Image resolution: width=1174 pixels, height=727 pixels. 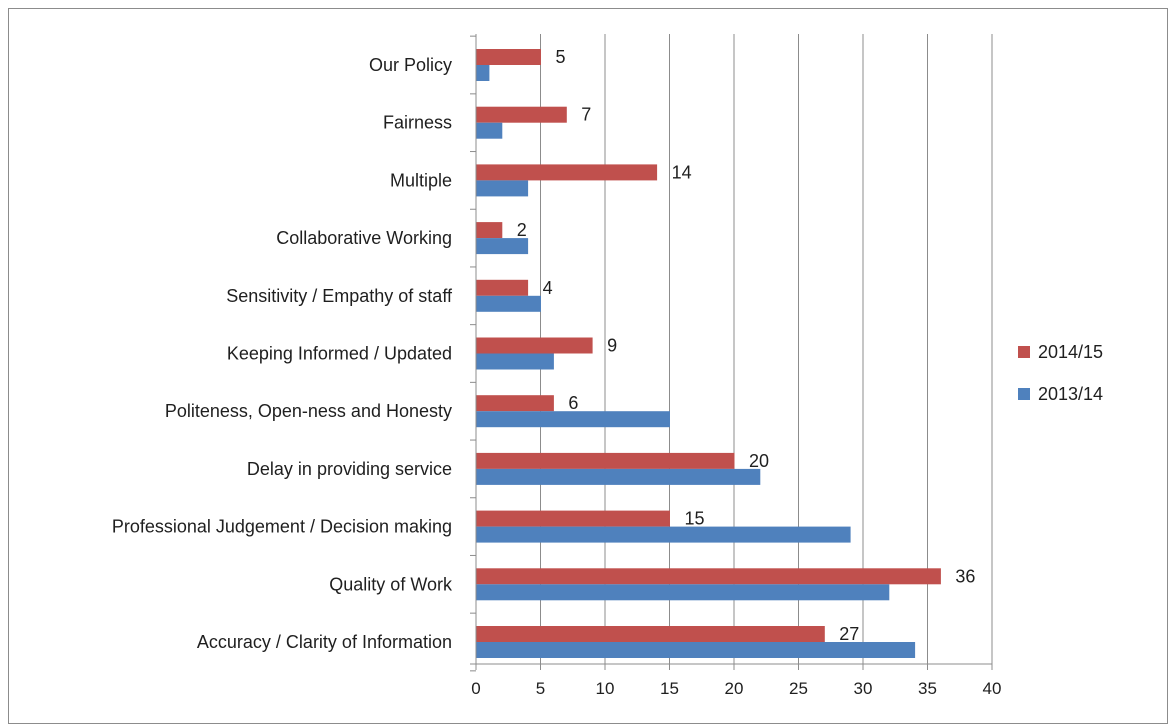 What do you see at coordinates (548, 288) in the screenshot?
I see `data-label: 4` at bounding box center [548, 288].